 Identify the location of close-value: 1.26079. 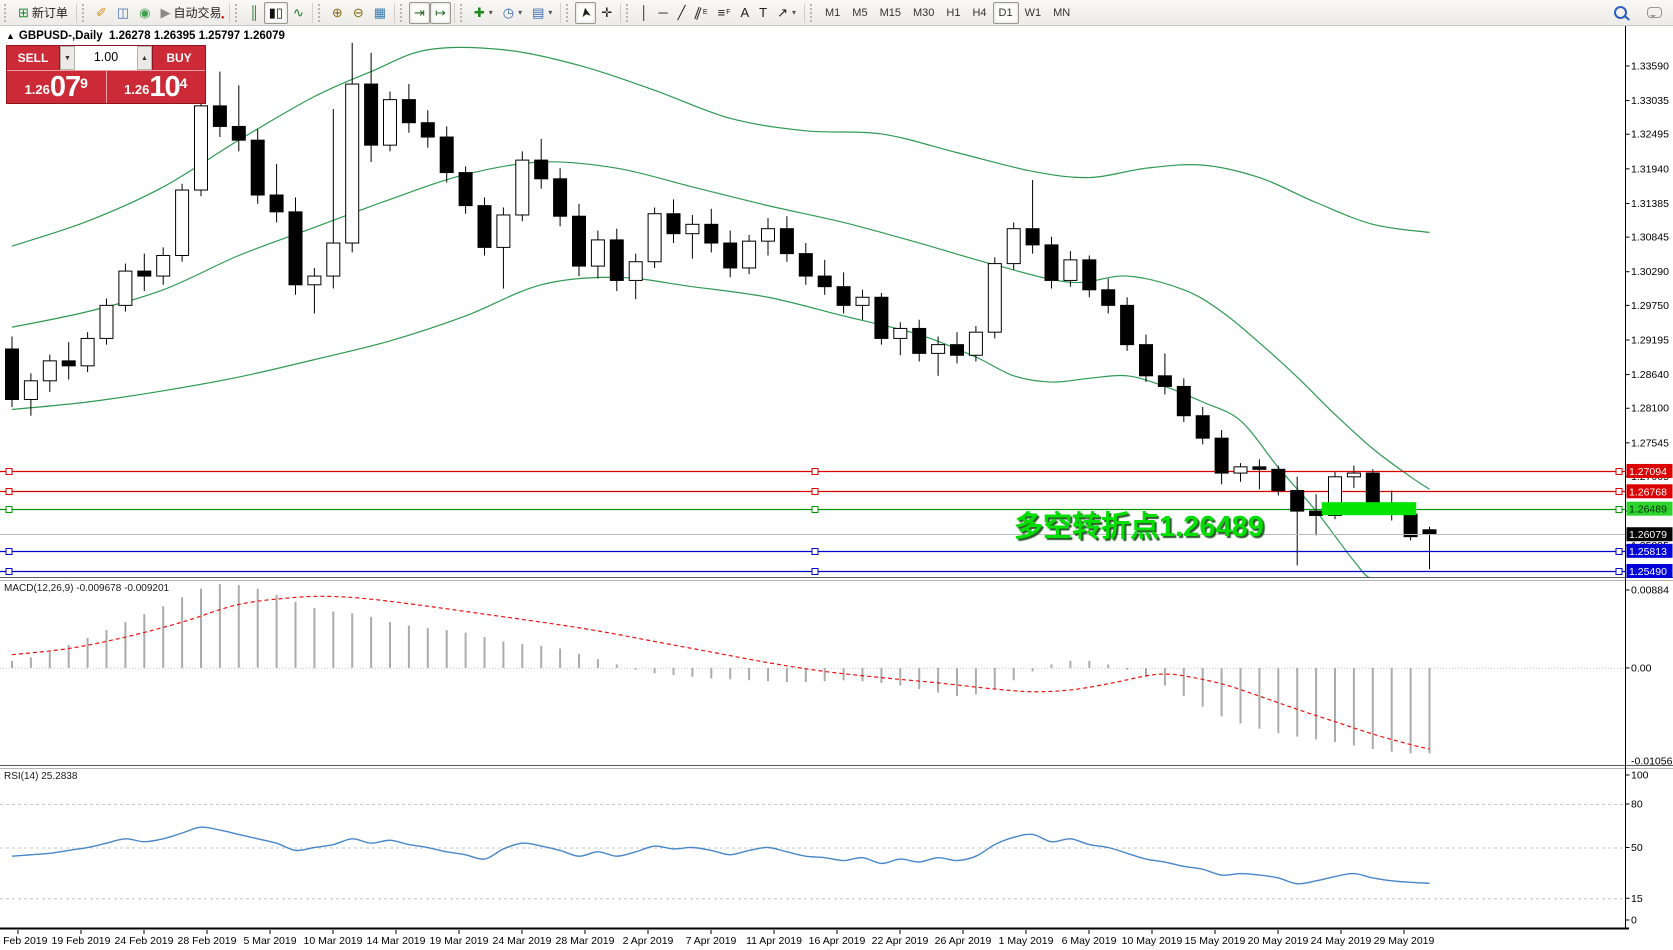
(264, 36).